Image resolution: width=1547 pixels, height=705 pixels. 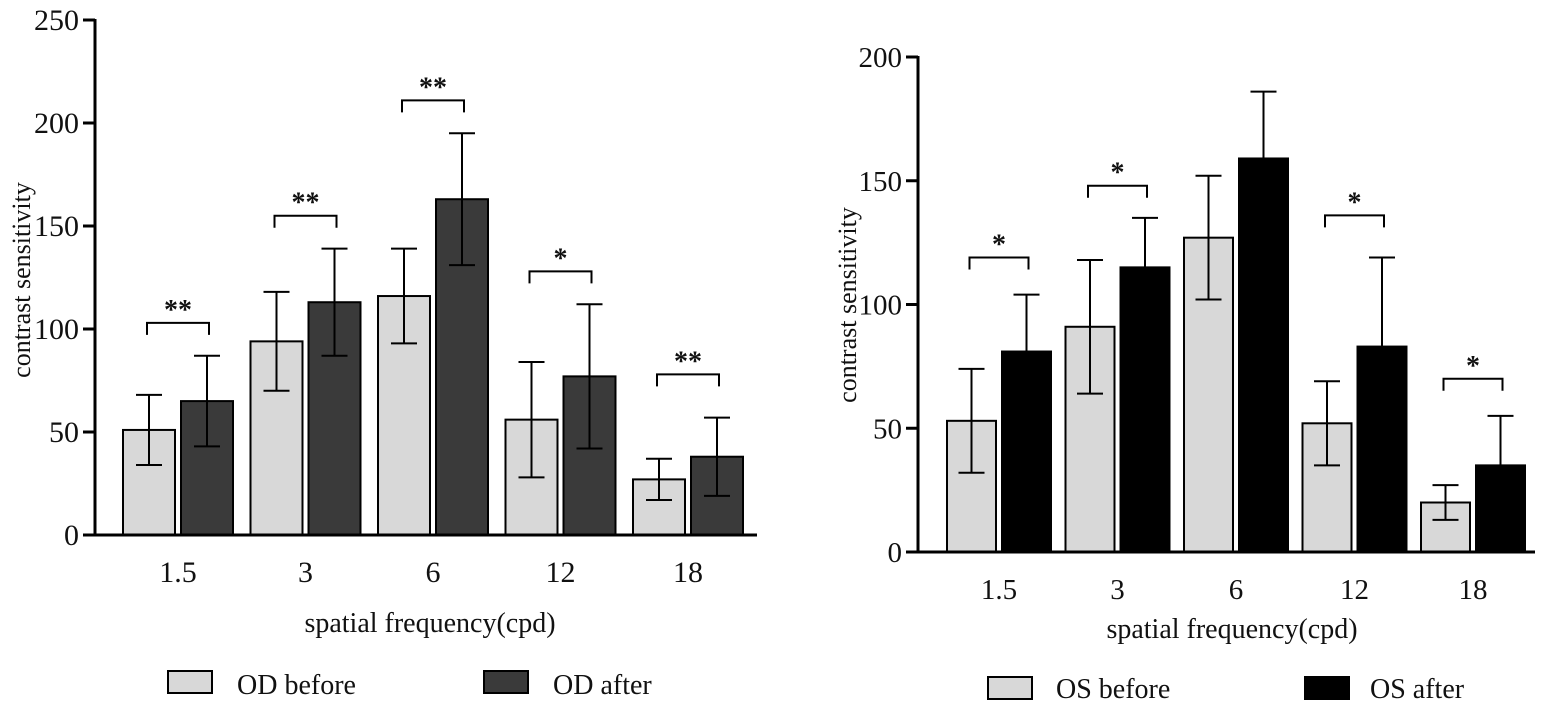 I want to click on os-x-tick-label: 18, so click(x=1473, y=590).